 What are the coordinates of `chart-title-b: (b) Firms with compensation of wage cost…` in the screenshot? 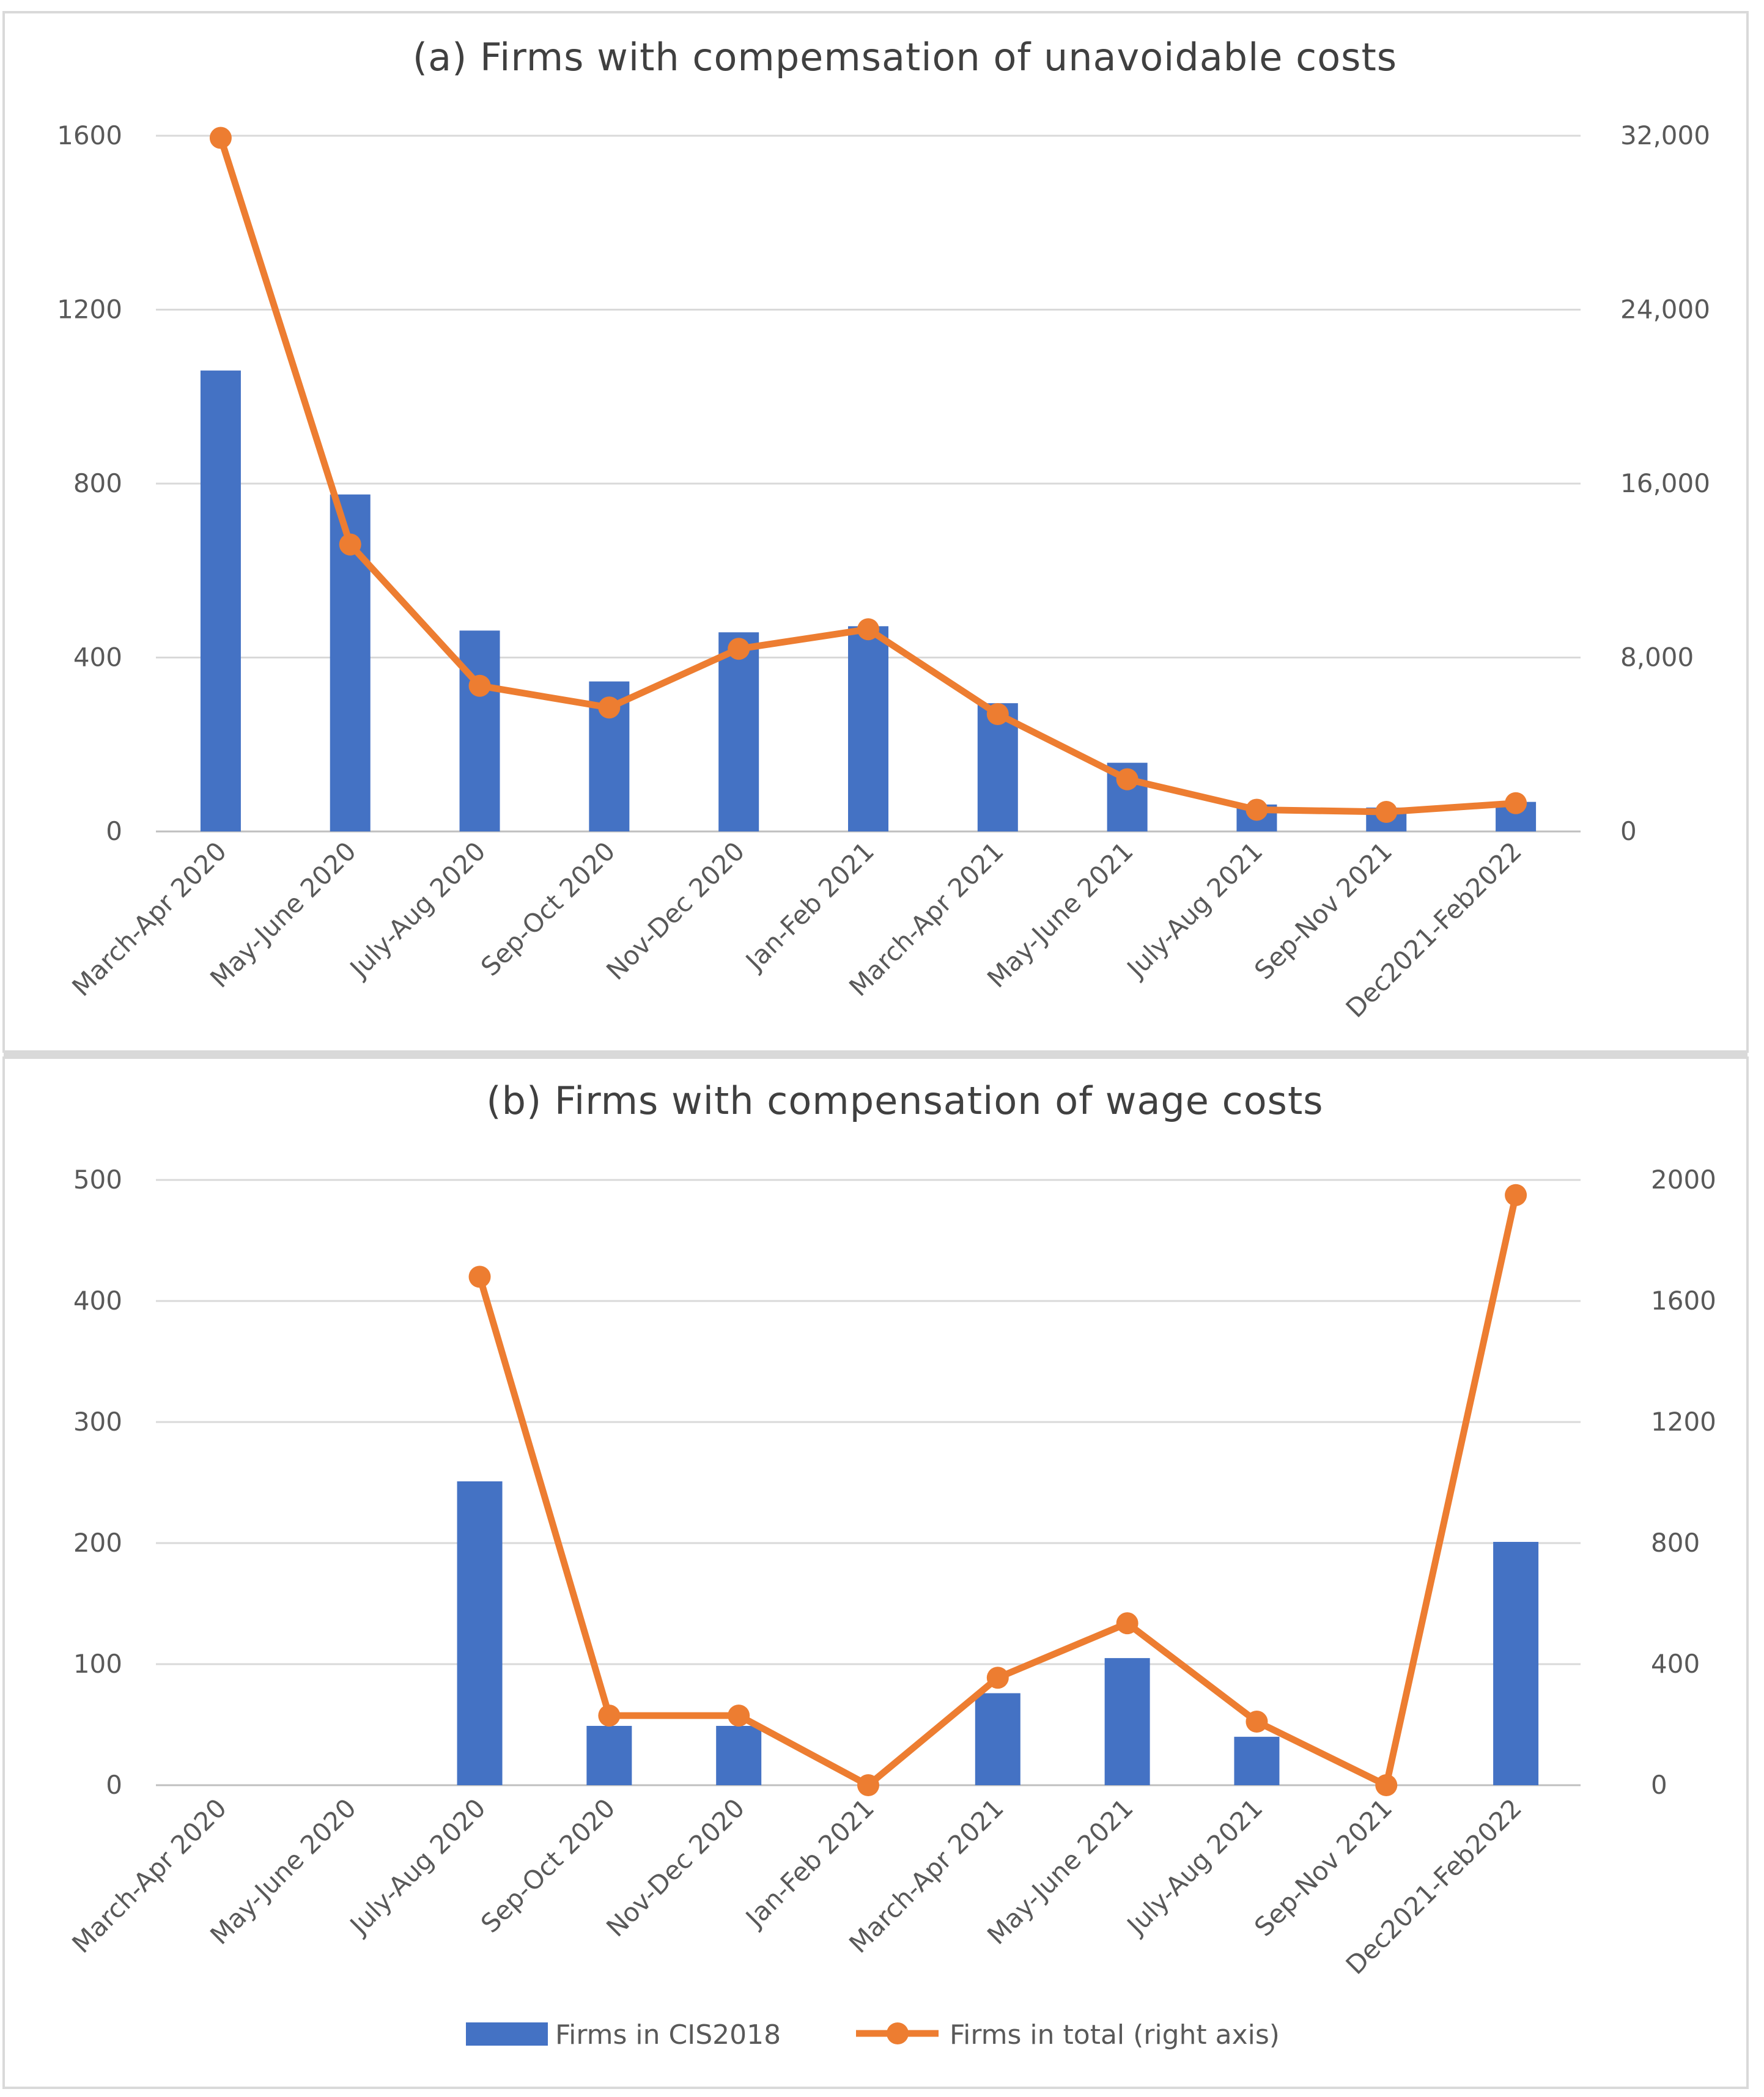 It's located at (905, 1100).